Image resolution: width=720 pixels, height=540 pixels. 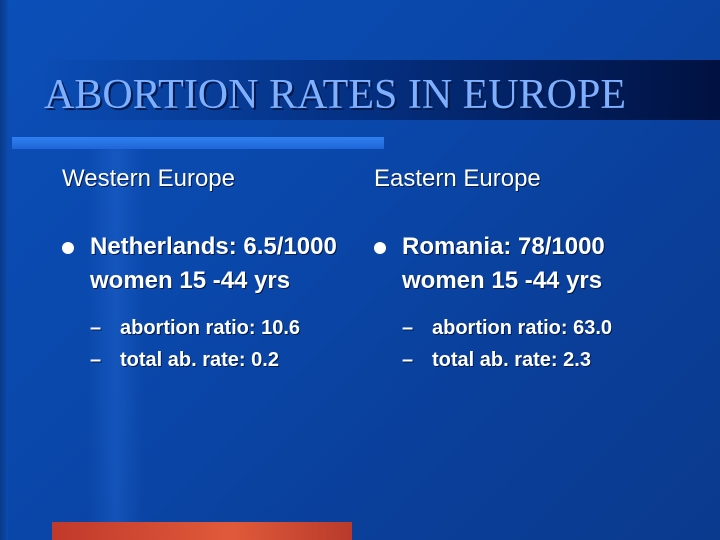 What do you see at coordinates (503, 263) in the screenshot?
I see `bullet-text-romania: Romania: 78/1000 women 15 -44 yrs` at bounding box center [503, 263].